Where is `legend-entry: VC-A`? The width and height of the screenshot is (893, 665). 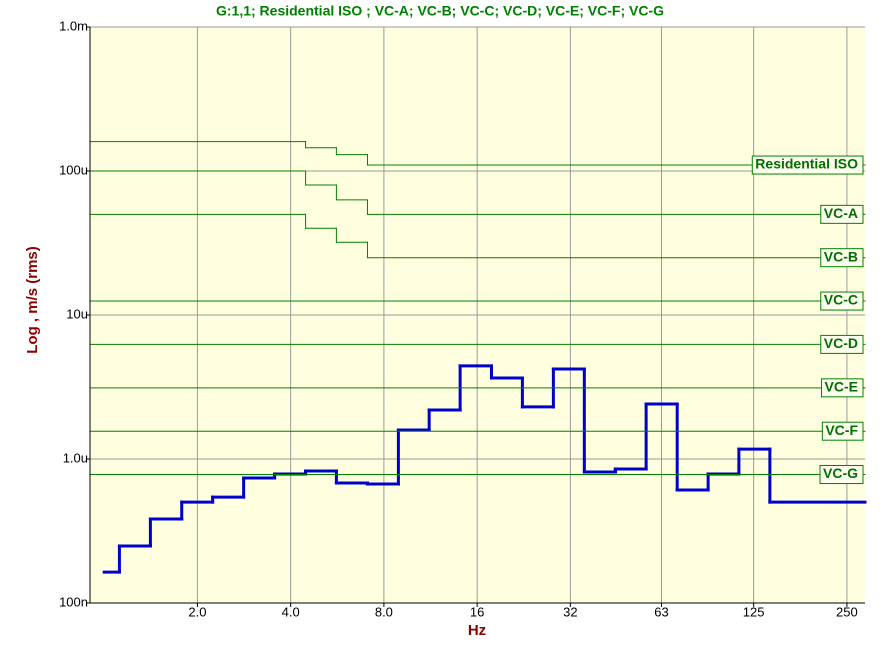 legend-entry: VC-A is located at coordinates (842, 214).